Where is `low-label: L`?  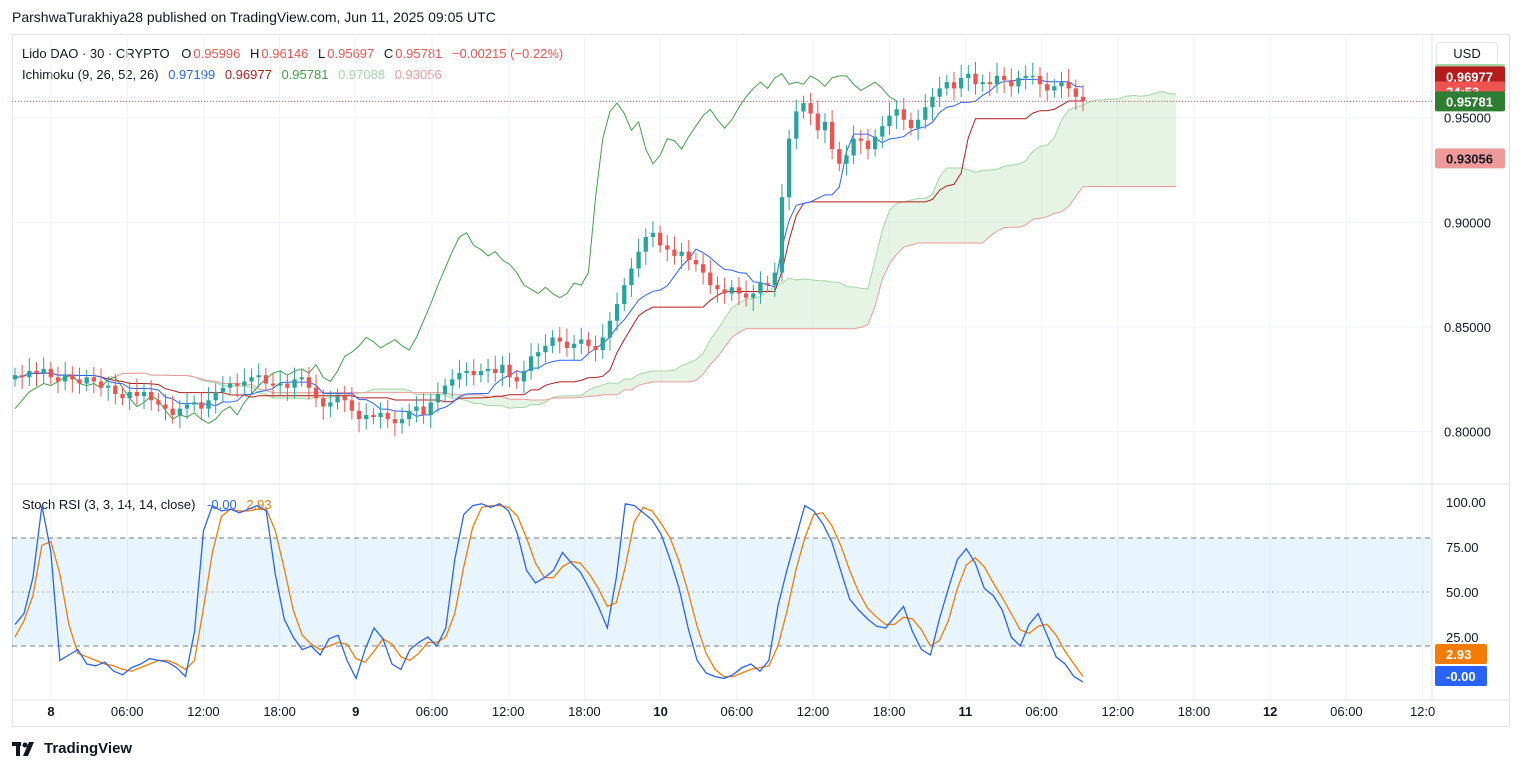 low-label: L is located at coordinates (322, 53).